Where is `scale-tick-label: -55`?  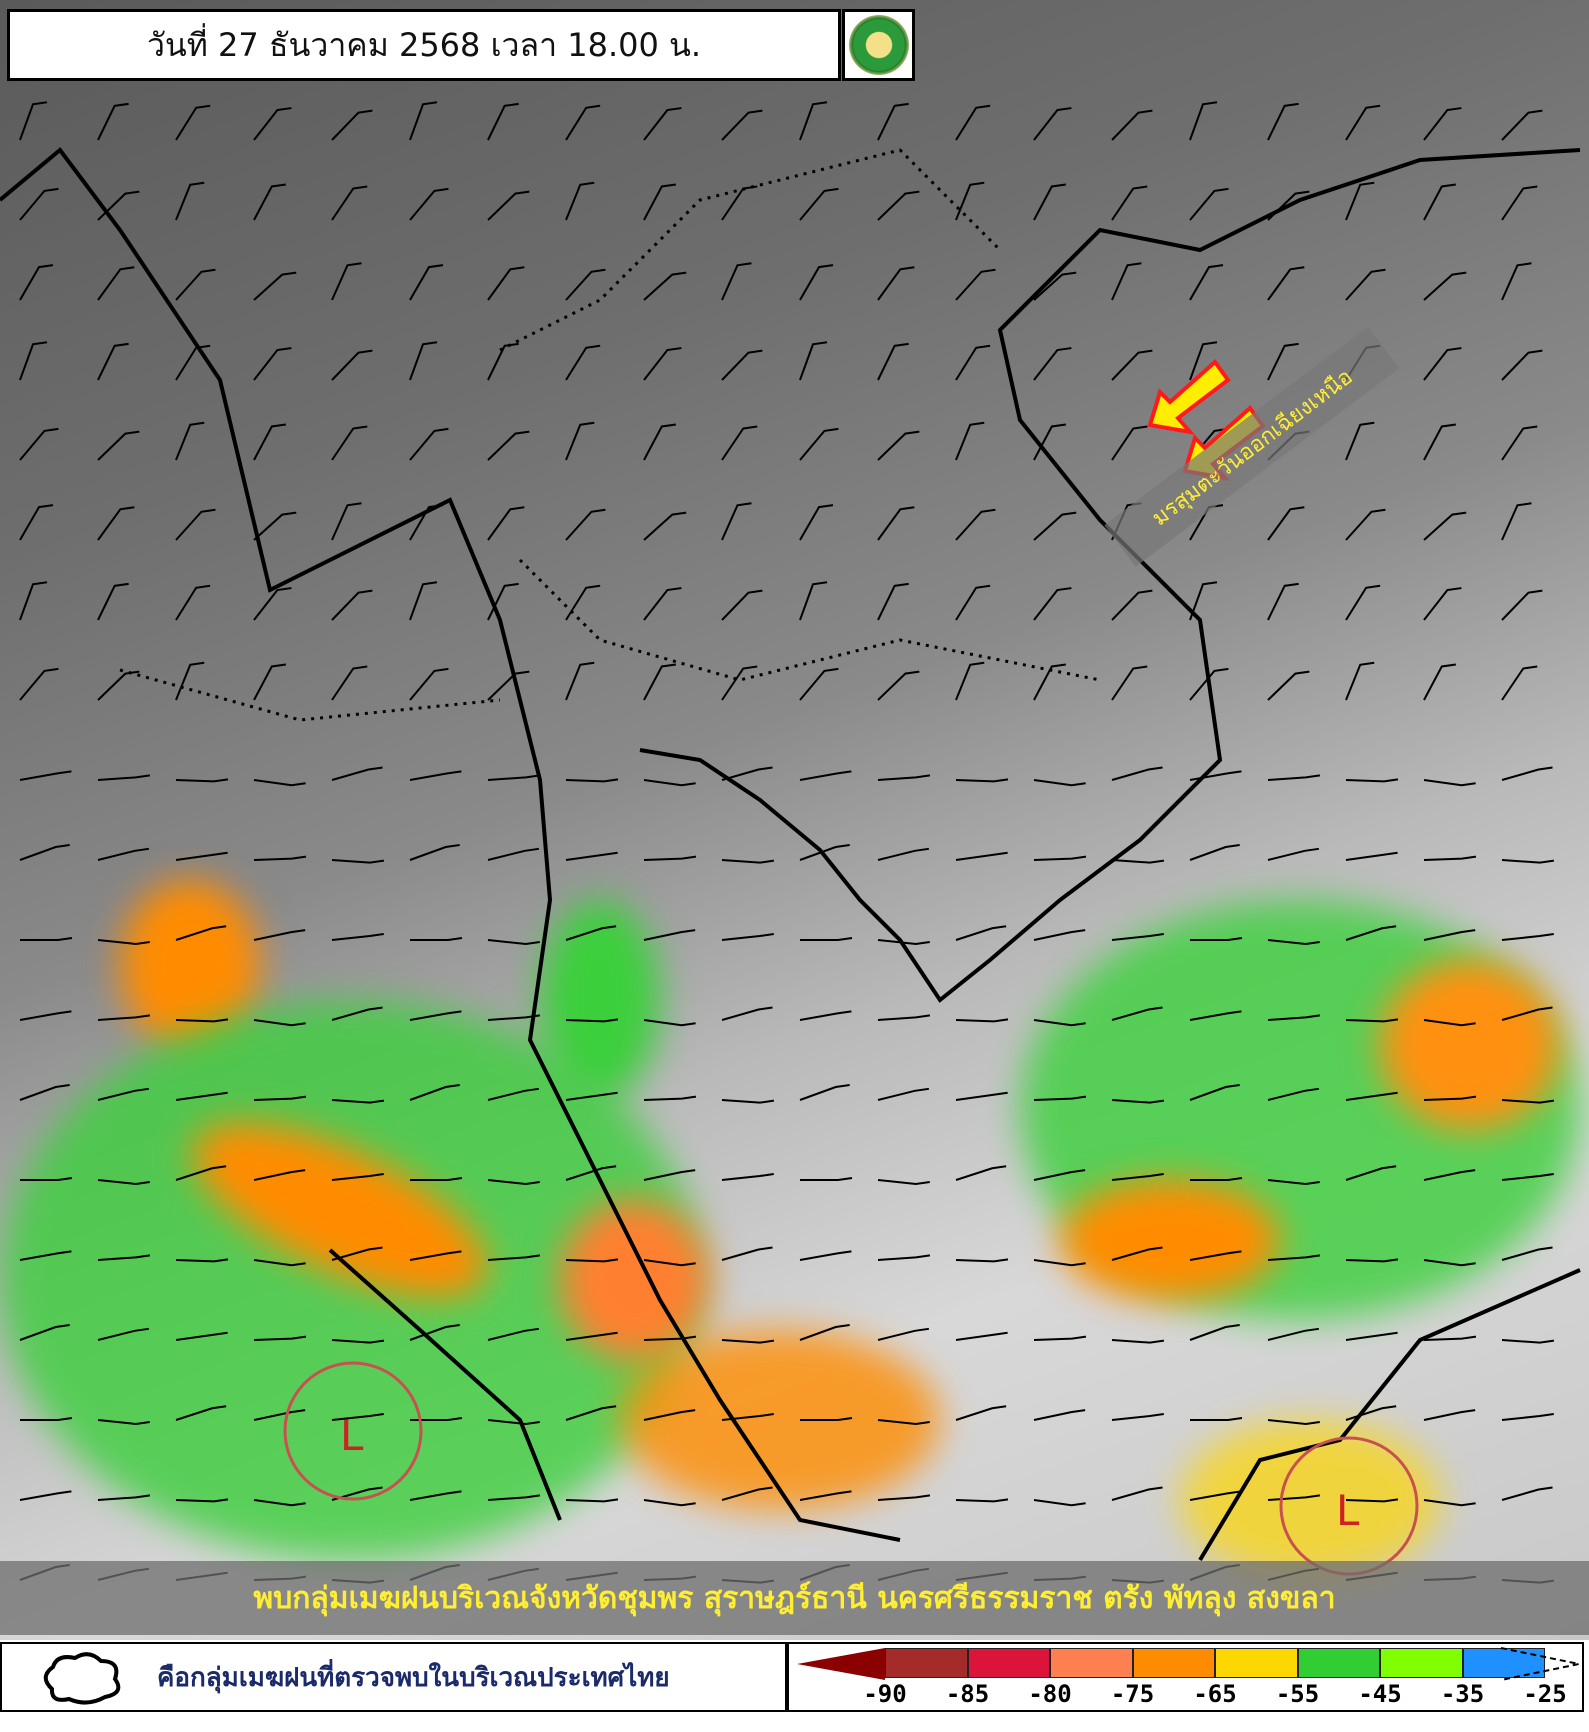 scale-tick-label: -55 is located at coordinates (1297, 1694).